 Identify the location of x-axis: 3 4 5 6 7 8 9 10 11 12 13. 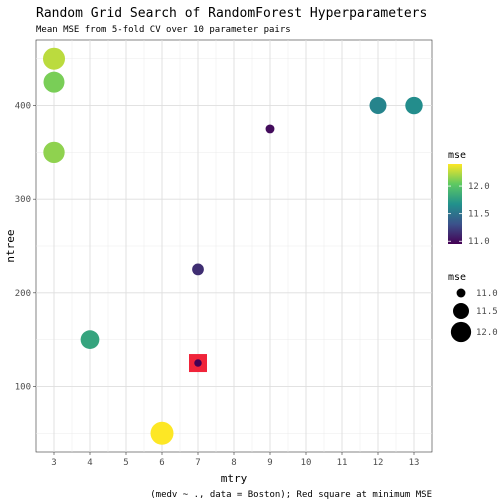
(235, 460).